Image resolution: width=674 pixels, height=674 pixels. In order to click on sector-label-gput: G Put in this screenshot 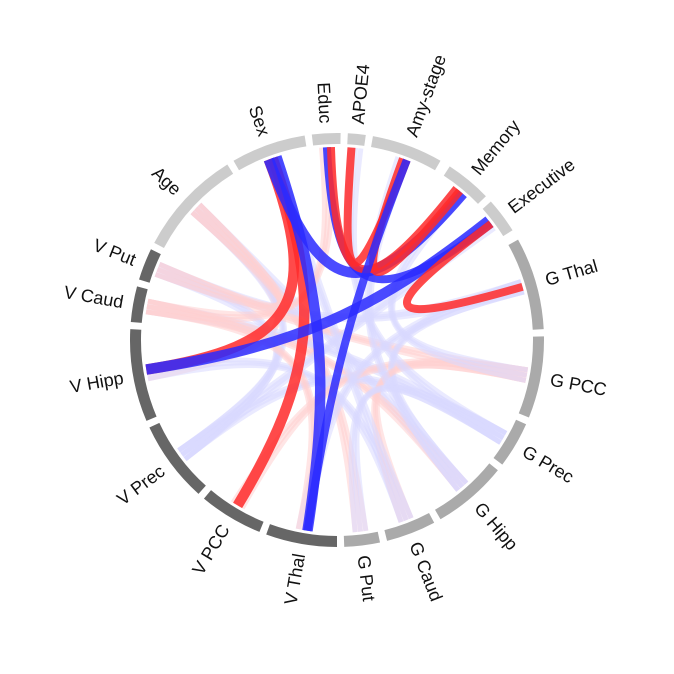, I will do `click(366, 578)`.